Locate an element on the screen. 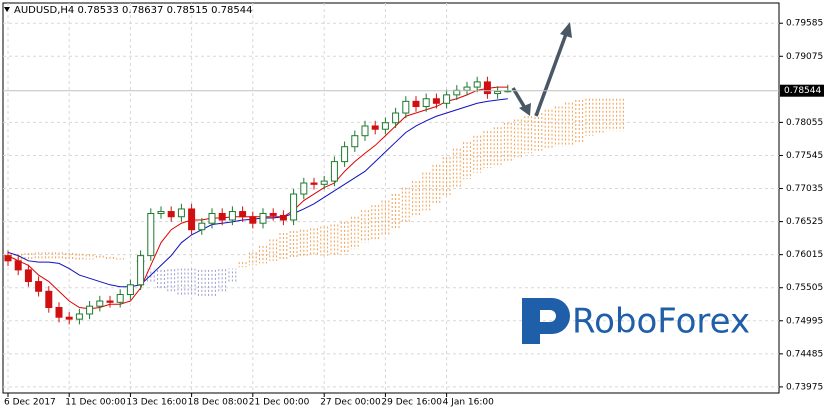  x-tick-label: 4 Jan 16:00 is located at coordinates (469, 403).